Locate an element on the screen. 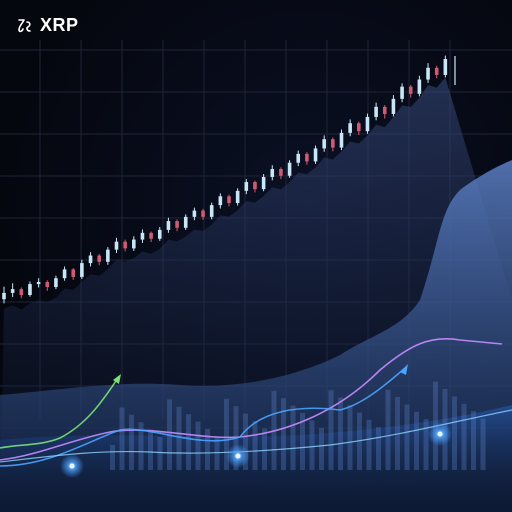  blue-arrow-head is located at coordinates (404, 369).